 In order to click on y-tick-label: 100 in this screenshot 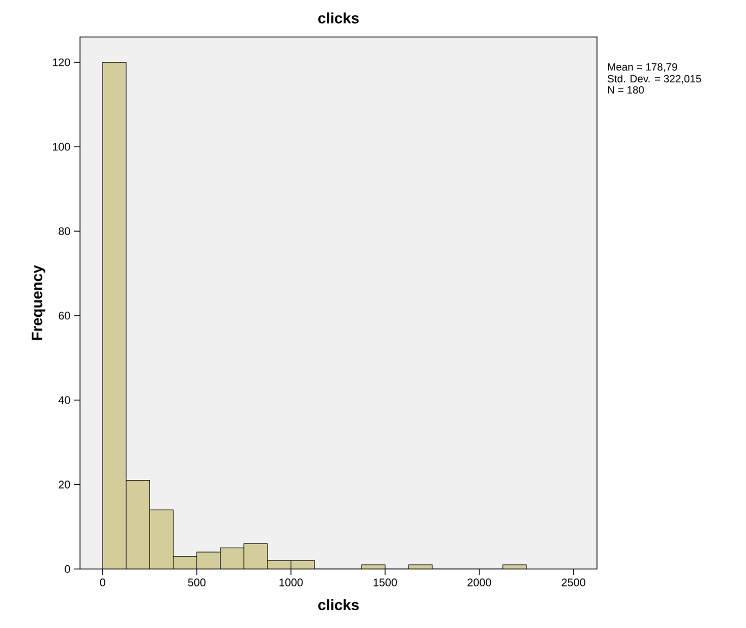, I will do `click(61, 146)`.